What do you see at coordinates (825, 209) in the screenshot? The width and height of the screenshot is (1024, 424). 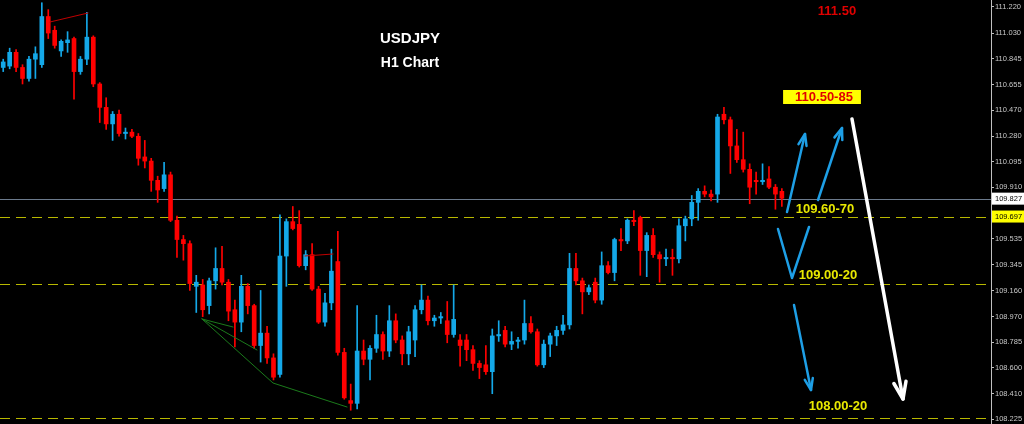 I see `annotation: 109.60-70` at bounding box center [825, 209].